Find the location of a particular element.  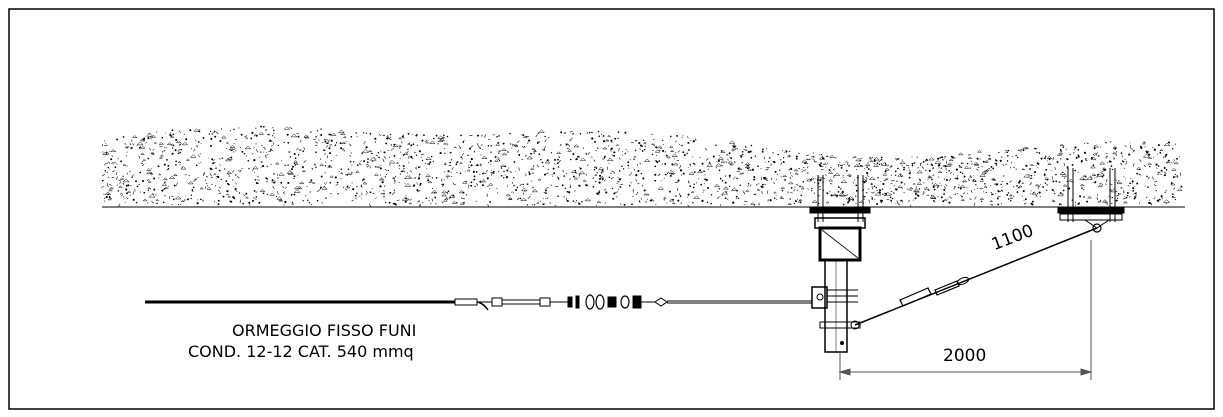

mooring-cable-assembly is located at coordinates (478, 302).